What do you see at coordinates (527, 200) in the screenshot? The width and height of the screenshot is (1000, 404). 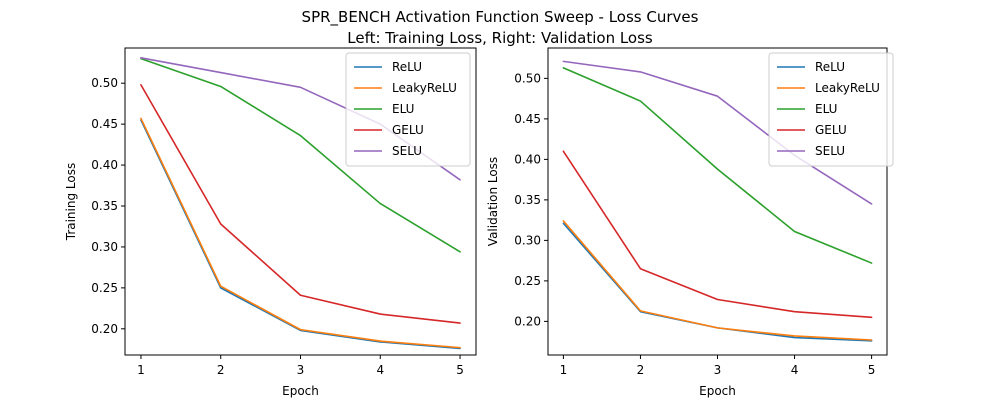 I see `validation-y-tick-label: 0.35` at bounding box center [527, 200].